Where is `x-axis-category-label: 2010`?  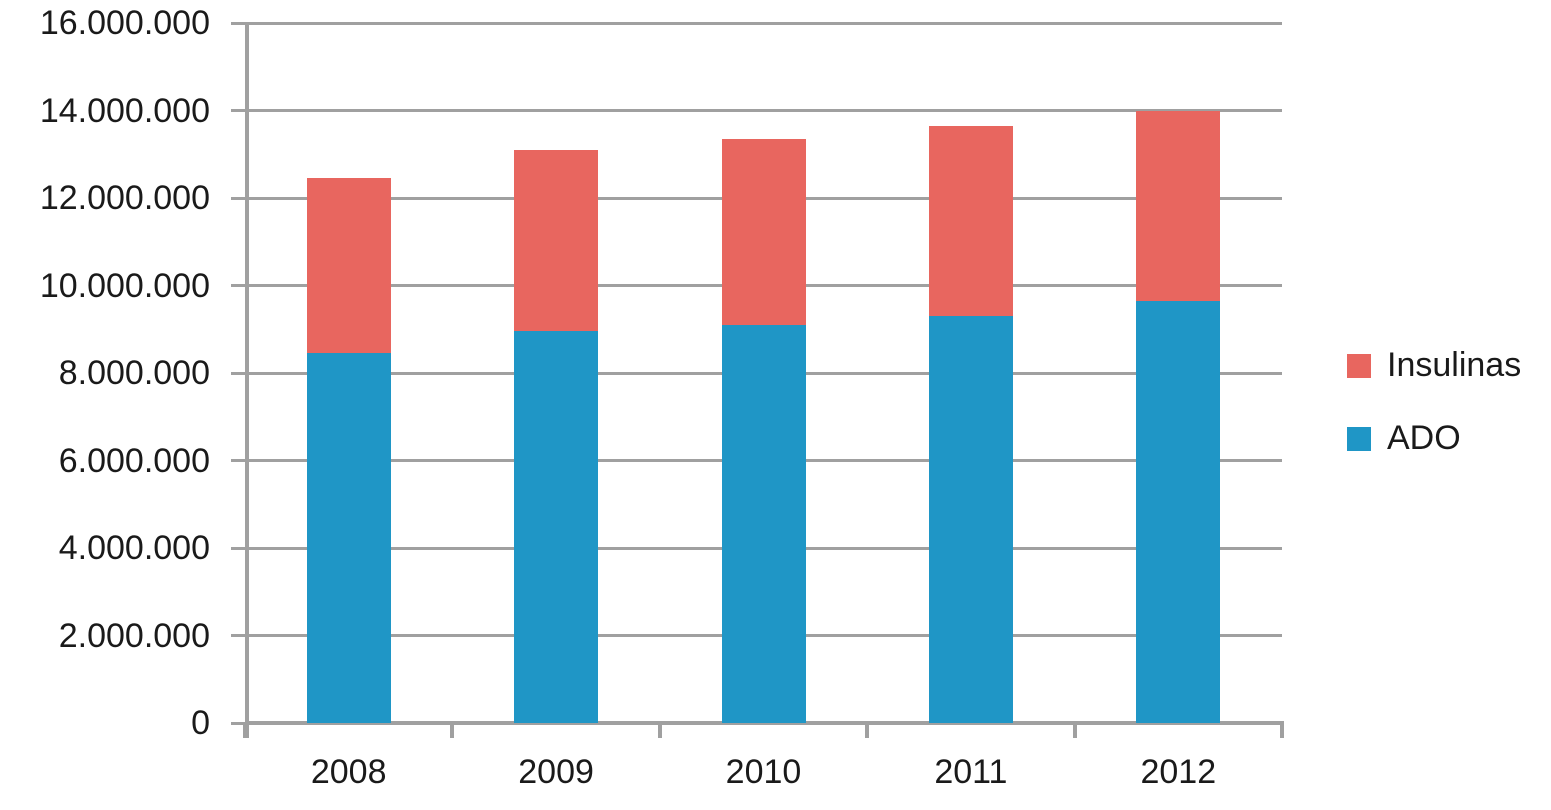
x-axis-category-label: 2010 is located at coordinates (763, 772).